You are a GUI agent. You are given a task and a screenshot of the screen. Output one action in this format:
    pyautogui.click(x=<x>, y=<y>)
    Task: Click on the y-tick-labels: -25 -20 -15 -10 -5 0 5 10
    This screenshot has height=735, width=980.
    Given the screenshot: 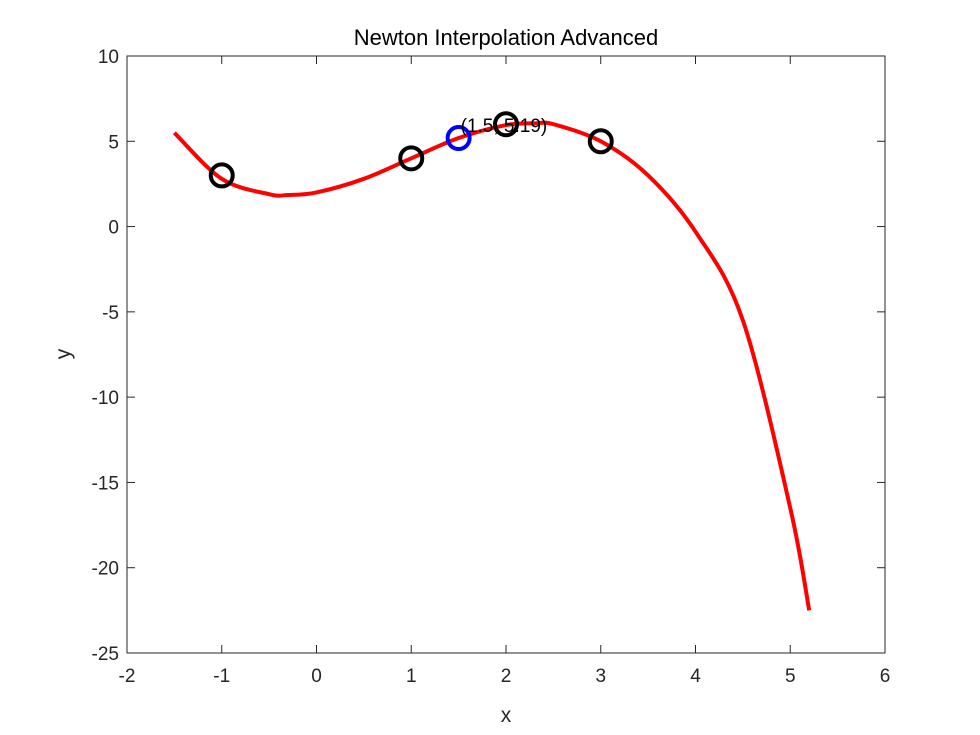 What is the action you would take?
    pyautogui.click(x=105, y=356)
    